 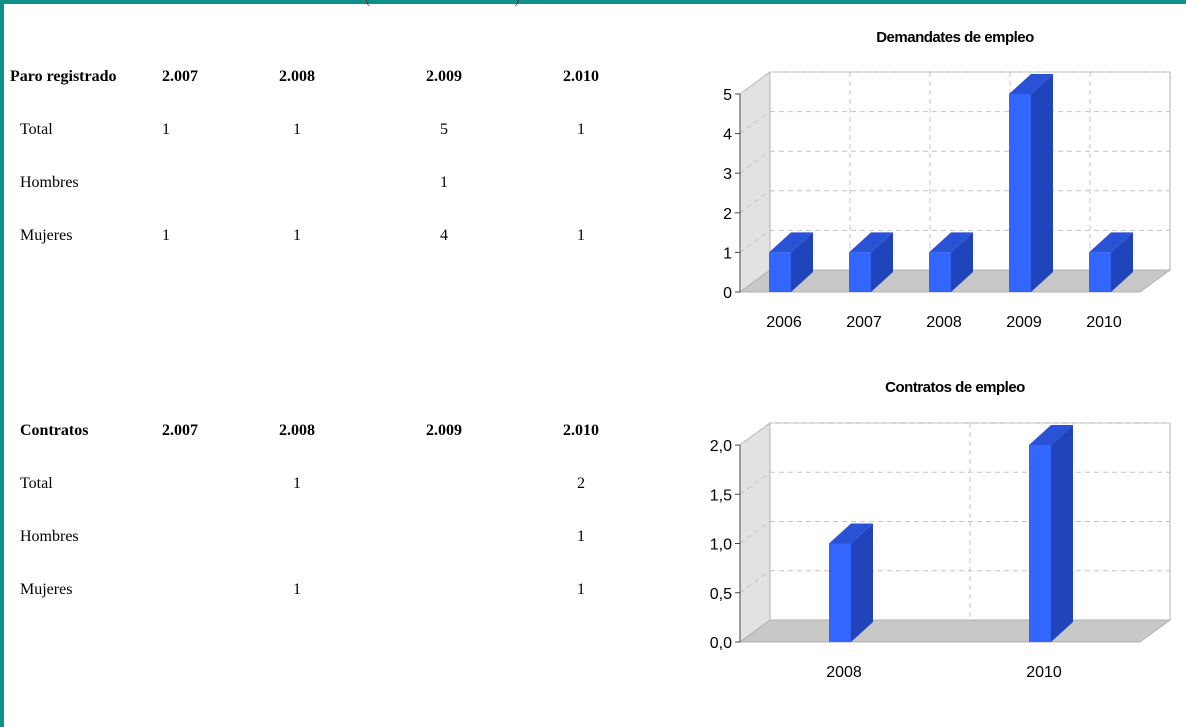 What do you see at coordinates (1024, 322) in the screenshot?
I see `x-tick-label: 2009` at bounding box center [1024, 322].